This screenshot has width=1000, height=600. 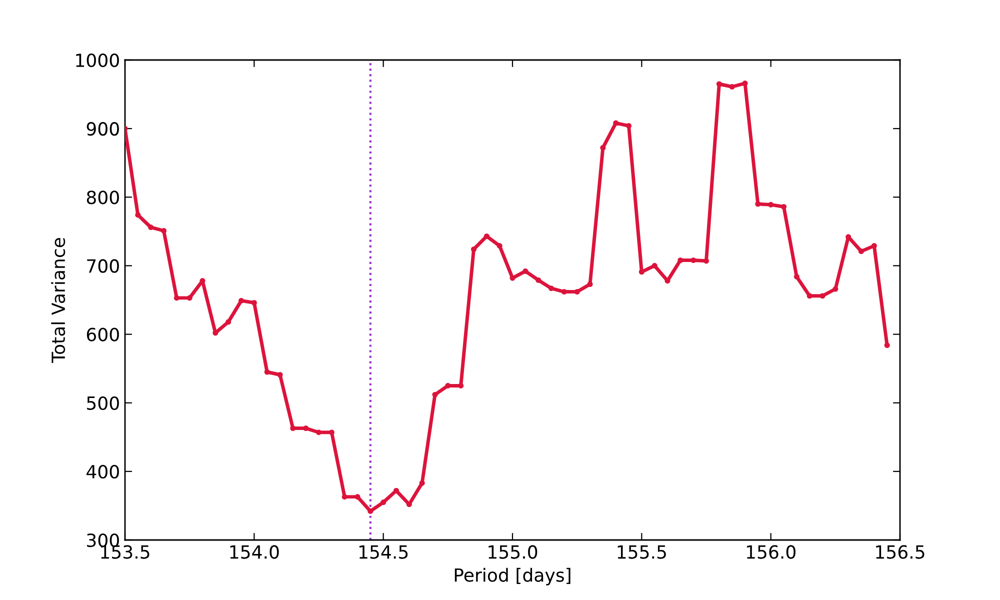 What do you see at coordinates (125, 552) in the screenshot?
I see `x-tick-label: 153.5` at bounding box center [125, 552].